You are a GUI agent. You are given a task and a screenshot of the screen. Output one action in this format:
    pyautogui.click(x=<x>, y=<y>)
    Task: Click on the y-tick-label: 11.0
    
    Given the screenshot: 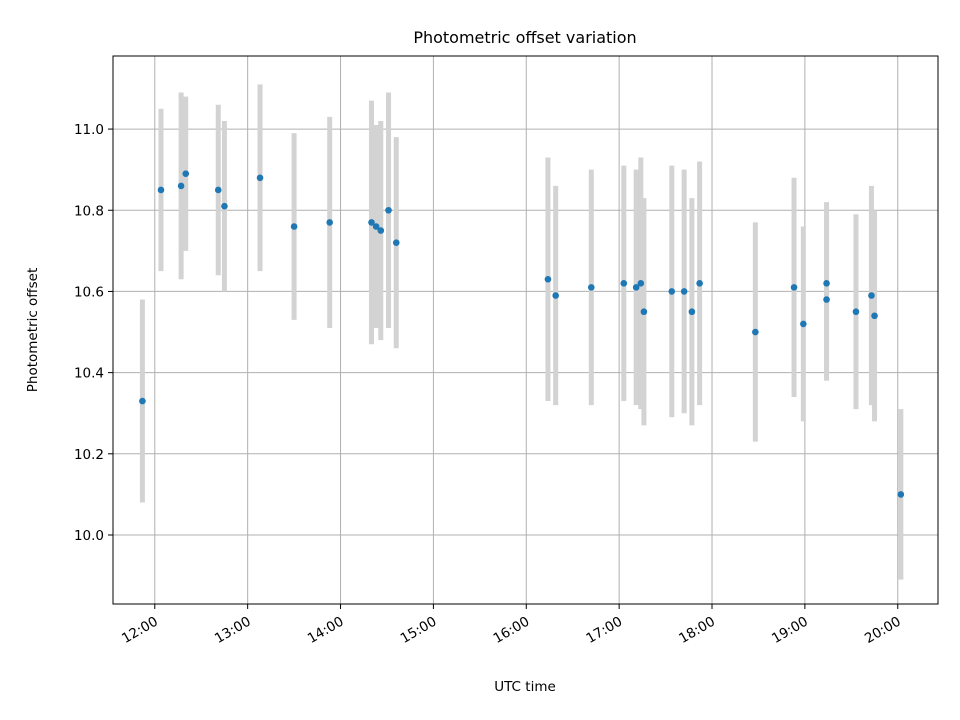 What is the action you would take?
    pyautogui.click(x=89, y=130)
    